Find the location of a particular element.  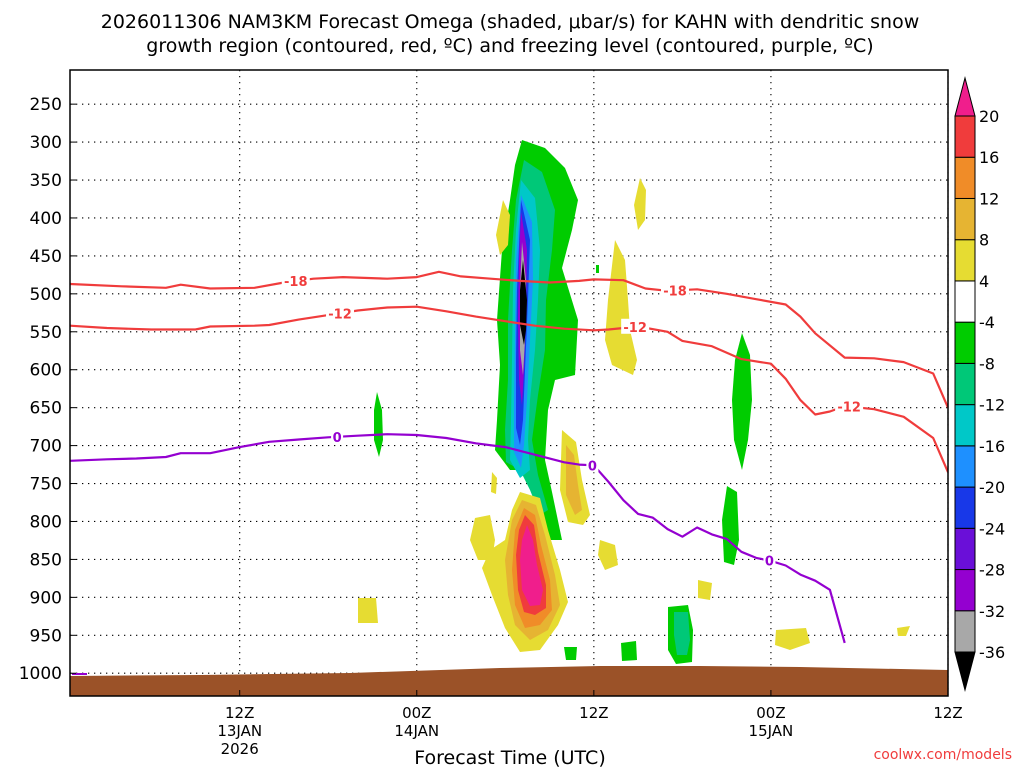

y-tick-label: 650 is located at coordinates (46, 409).